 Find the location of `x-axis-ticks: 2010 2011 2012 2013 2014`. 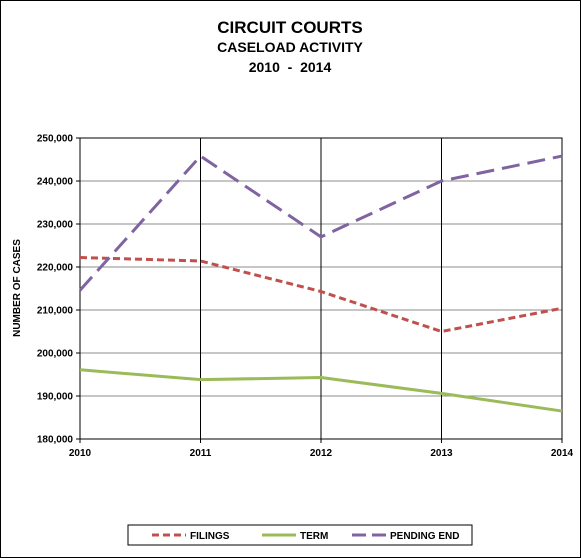

x-axis-ticks: 2010 2011 2012 2013 2014 is located at coordinates (321, 449).